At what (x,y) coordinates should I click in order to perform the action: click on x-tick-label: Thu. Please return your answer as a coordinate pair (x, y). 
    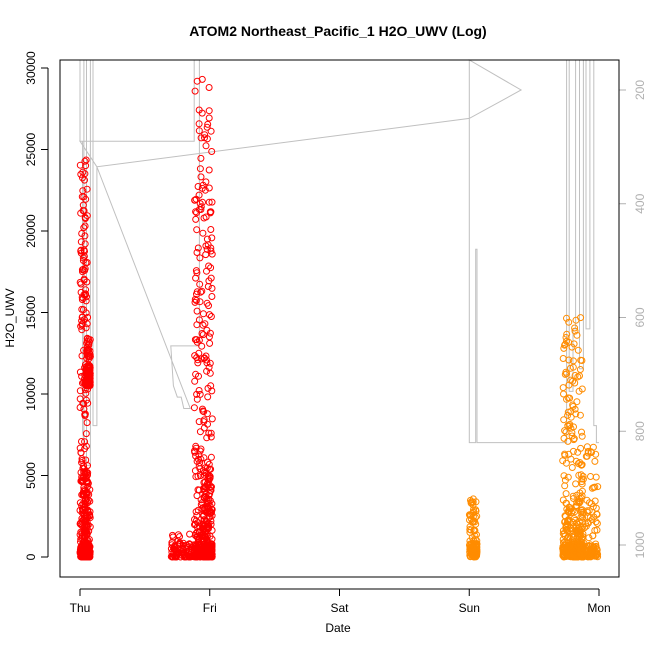
    Looking at the image, I should click on (80, 608).